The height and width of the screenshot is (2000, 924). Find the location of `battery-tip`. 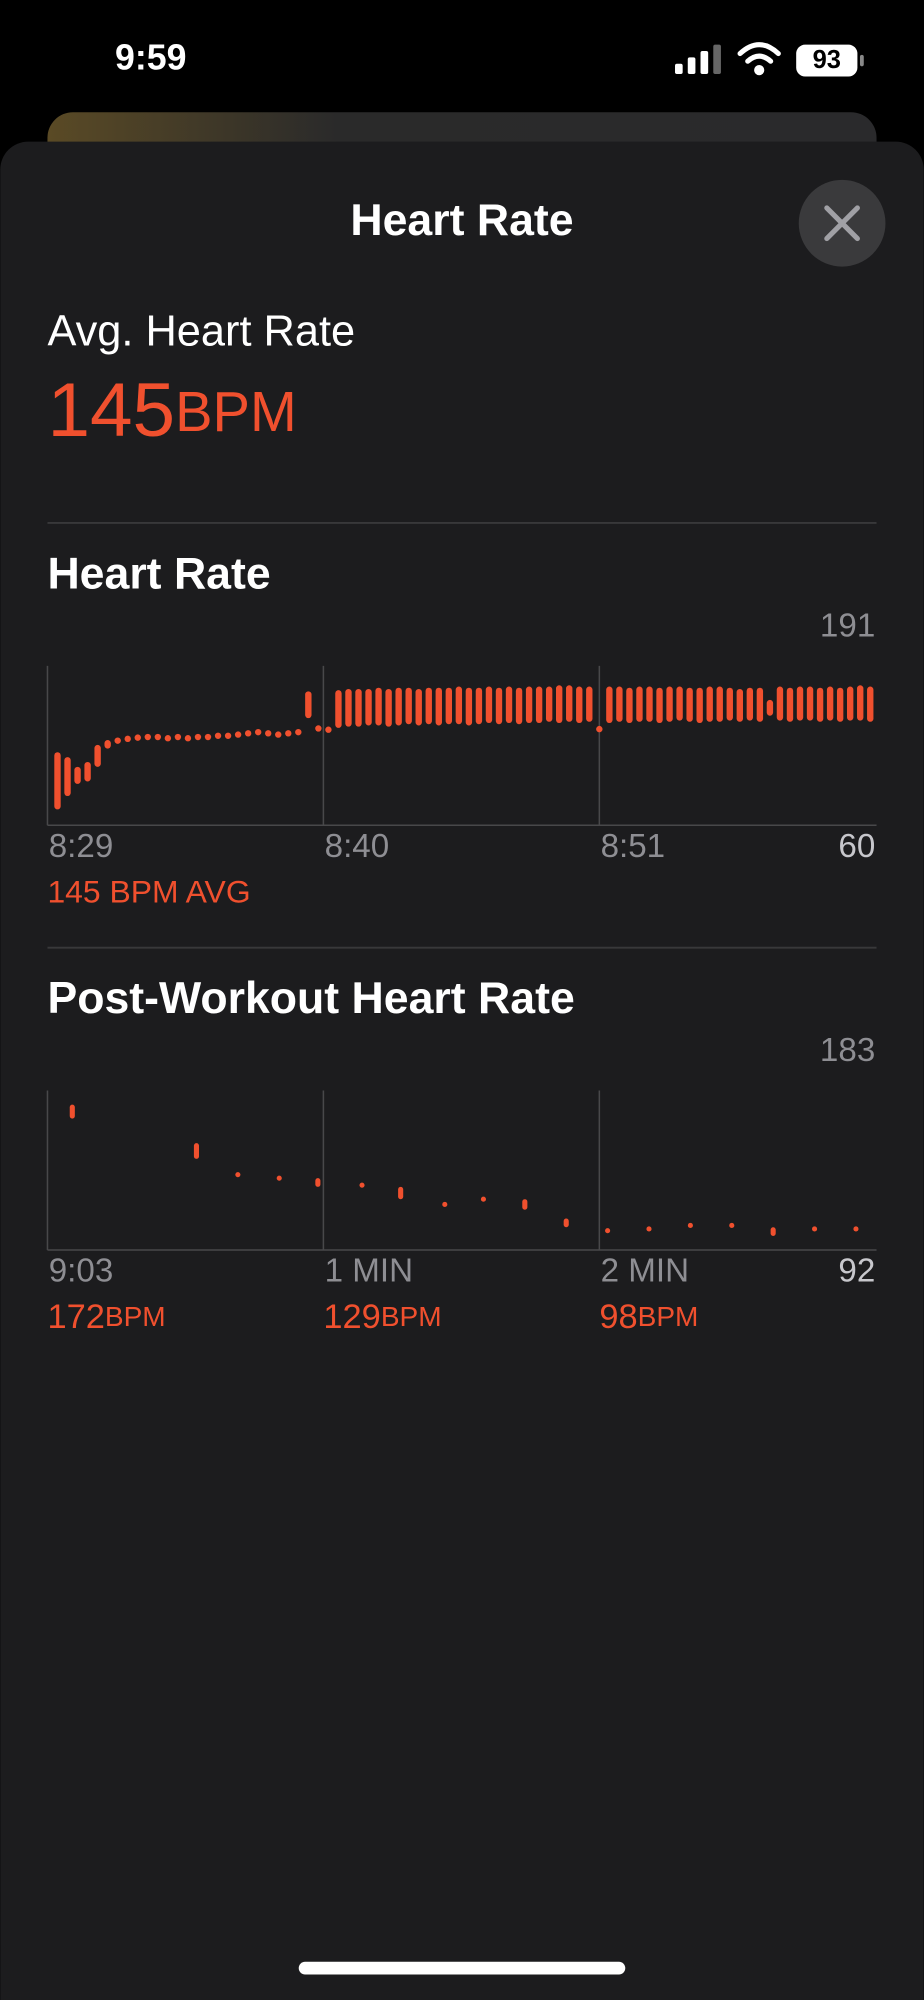

battery-tip is located at coordinates (861, 60).